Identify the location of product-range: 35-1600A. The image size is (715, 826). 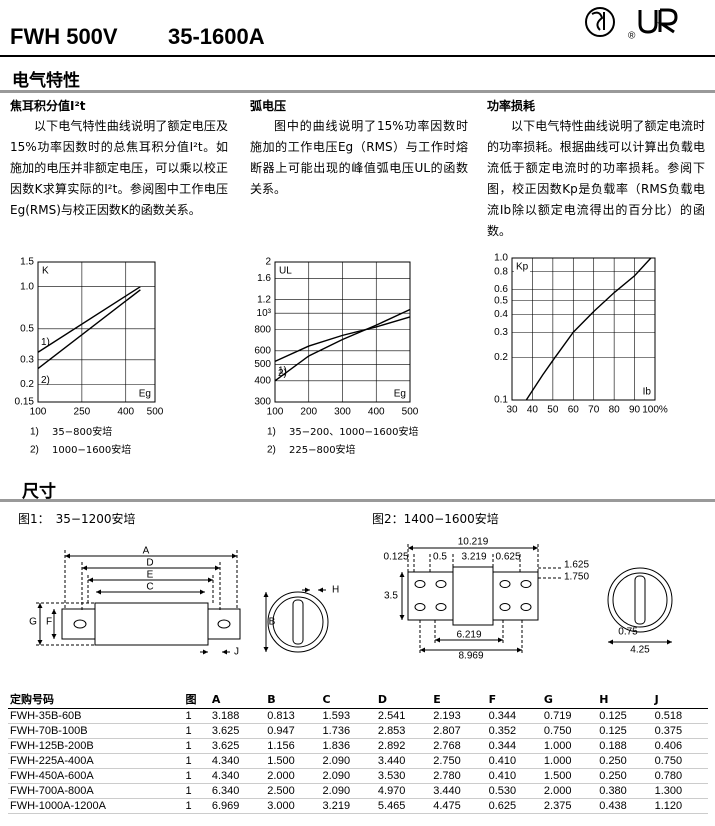
(216, 36).